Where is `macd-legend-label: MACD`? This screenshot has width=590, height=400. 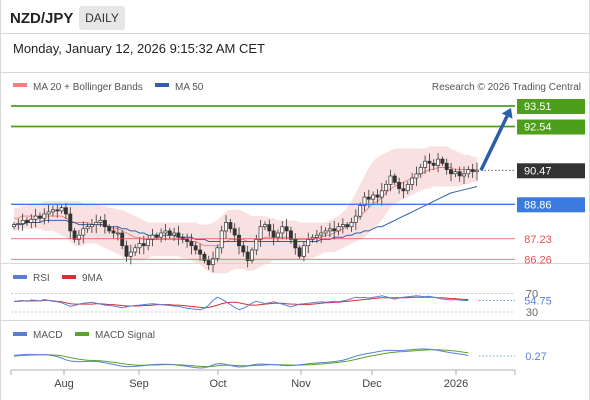
macd-legend-label: MACD is located at coordinates (47, 335).